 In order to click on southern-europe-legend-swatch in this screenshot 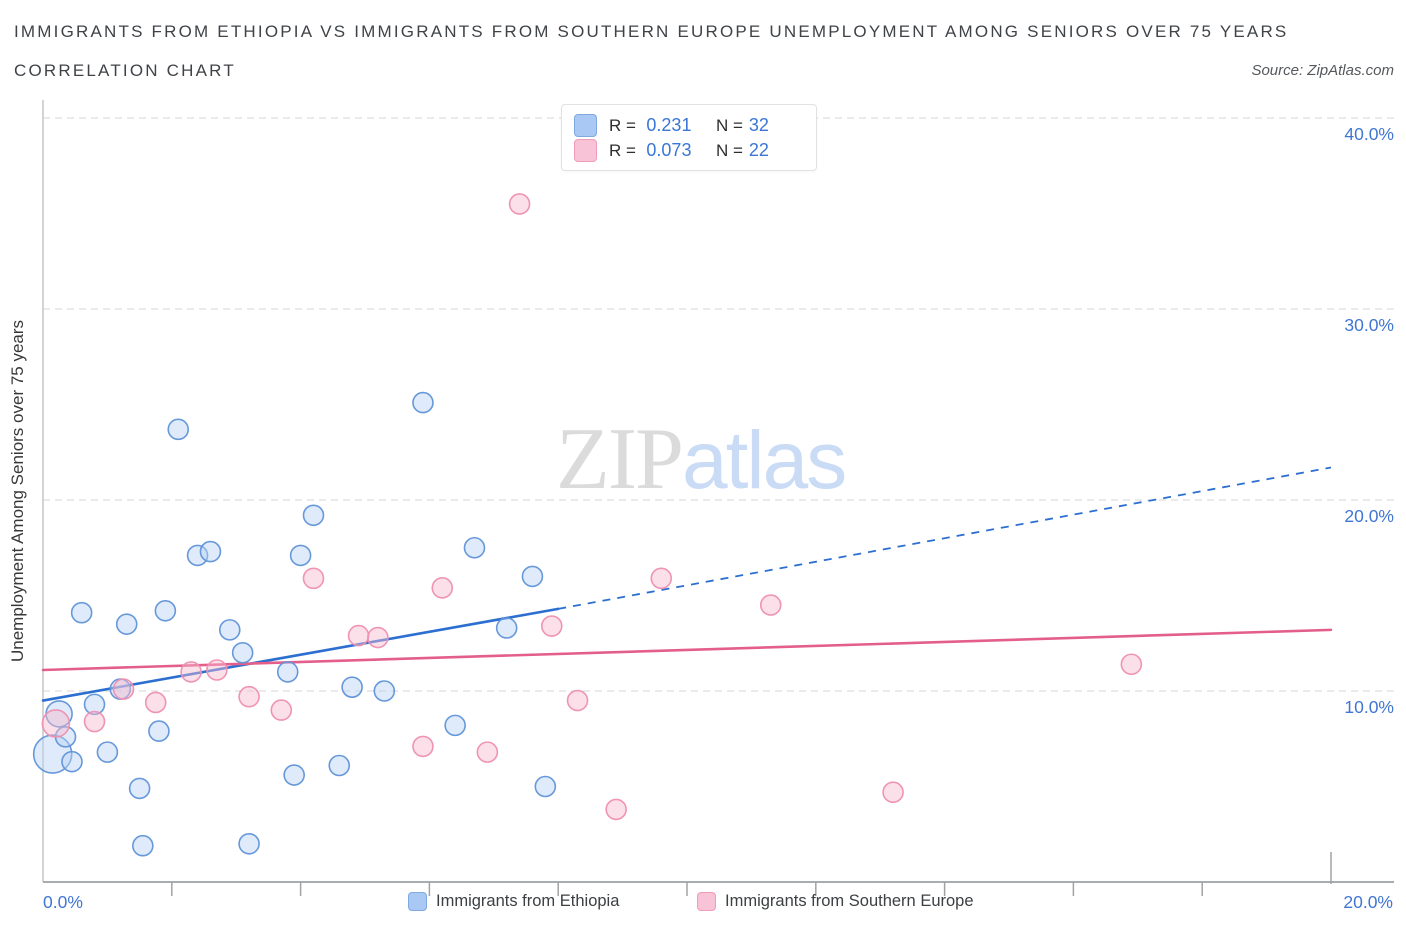, I will do `click(585, 150)`.